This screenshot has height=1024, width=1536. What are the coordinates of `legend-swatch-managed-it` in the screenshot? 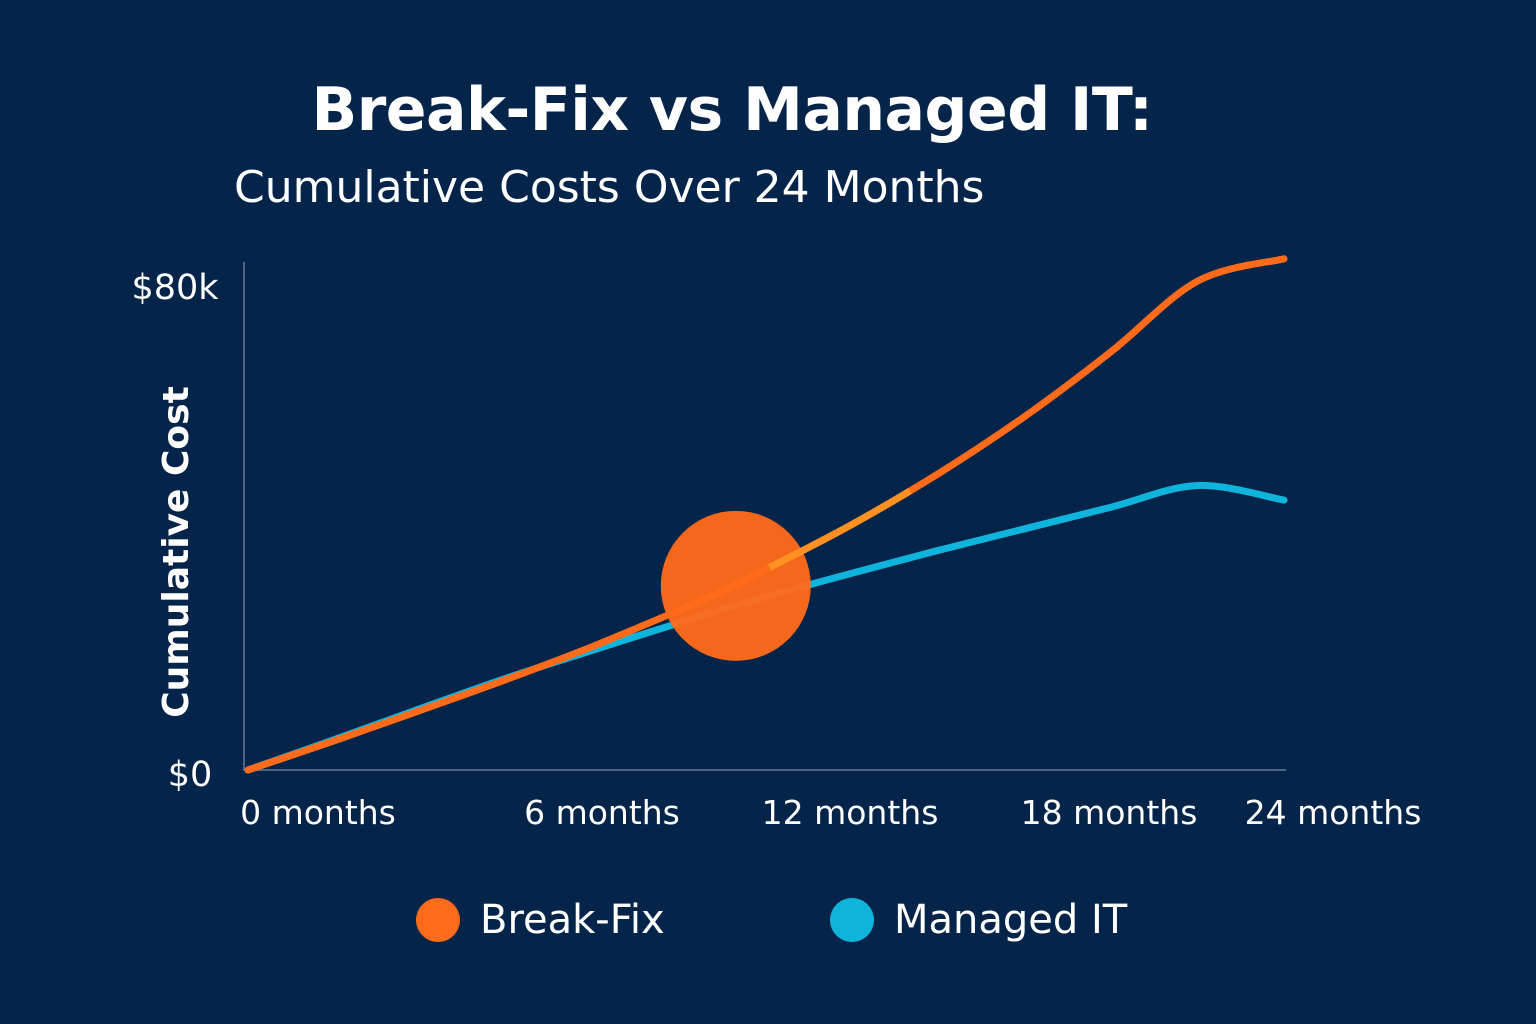 It's located at (852, 920).